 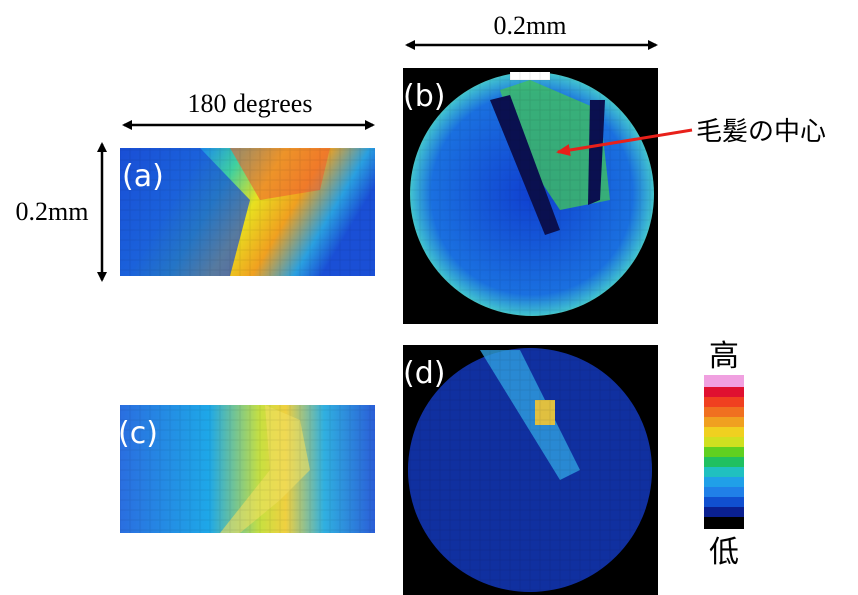 What do you see at coordinates (250, 103) in the screenshot?
I see `scale-label: 180 degrees` at bounding box center [250, 103].